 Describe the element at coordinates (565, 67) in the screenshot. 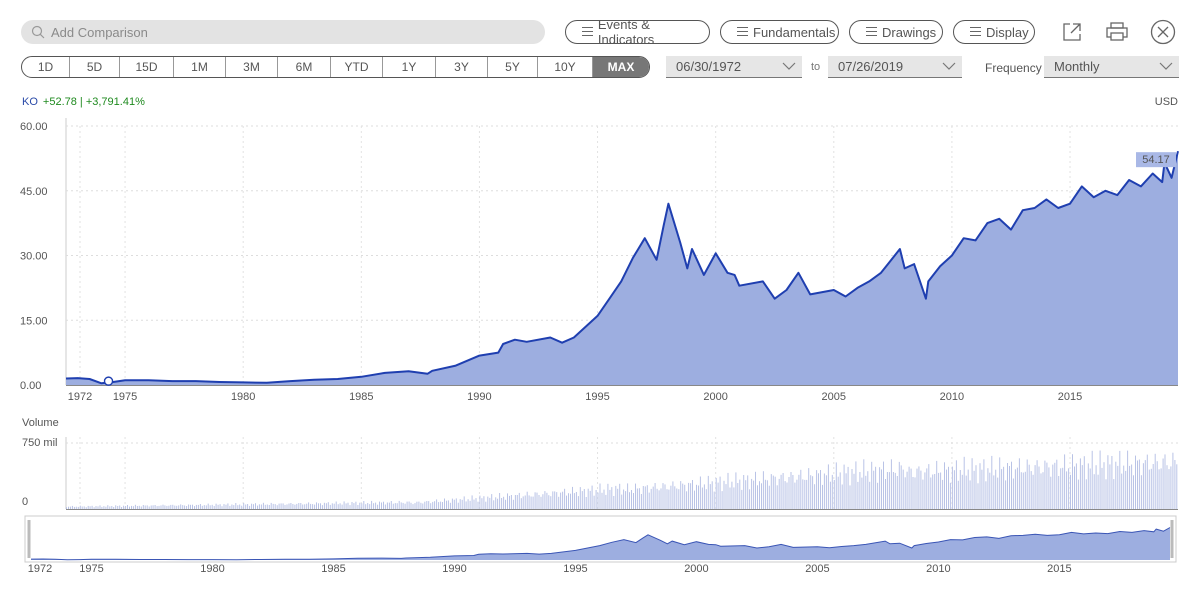

I see `range-10y: 10Y` at that location.